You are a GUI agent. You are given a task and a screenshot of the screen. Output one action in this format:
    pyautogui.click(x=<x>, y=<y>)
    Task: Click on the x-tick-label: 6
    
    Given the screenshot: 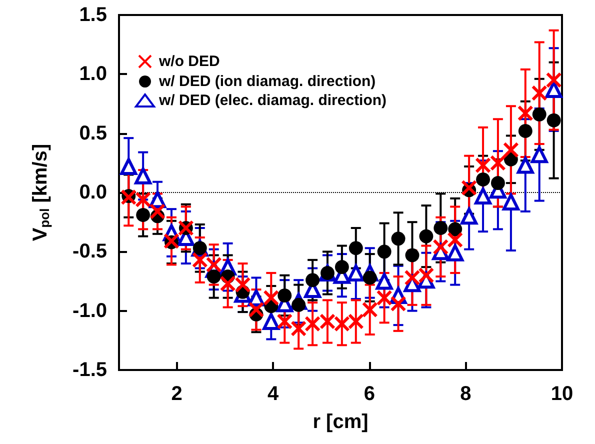 What is the action you would take?
    pyautogui.click(x=369, y=394)
    